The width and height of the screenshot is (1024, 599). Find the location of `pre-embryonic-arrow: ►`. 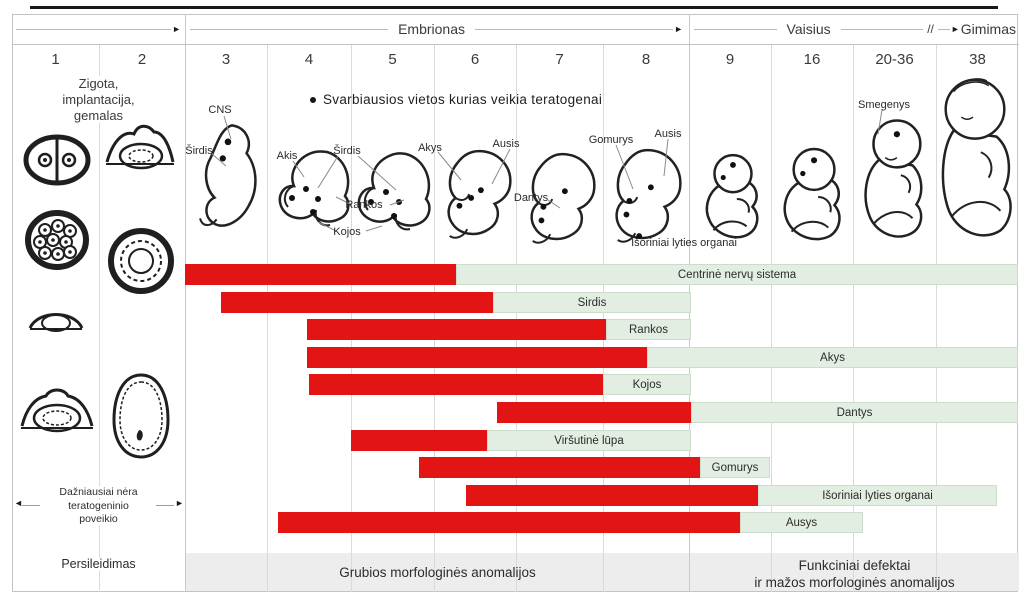

pre-embryonic-arrow: ► is located at coordinates (99, 29).